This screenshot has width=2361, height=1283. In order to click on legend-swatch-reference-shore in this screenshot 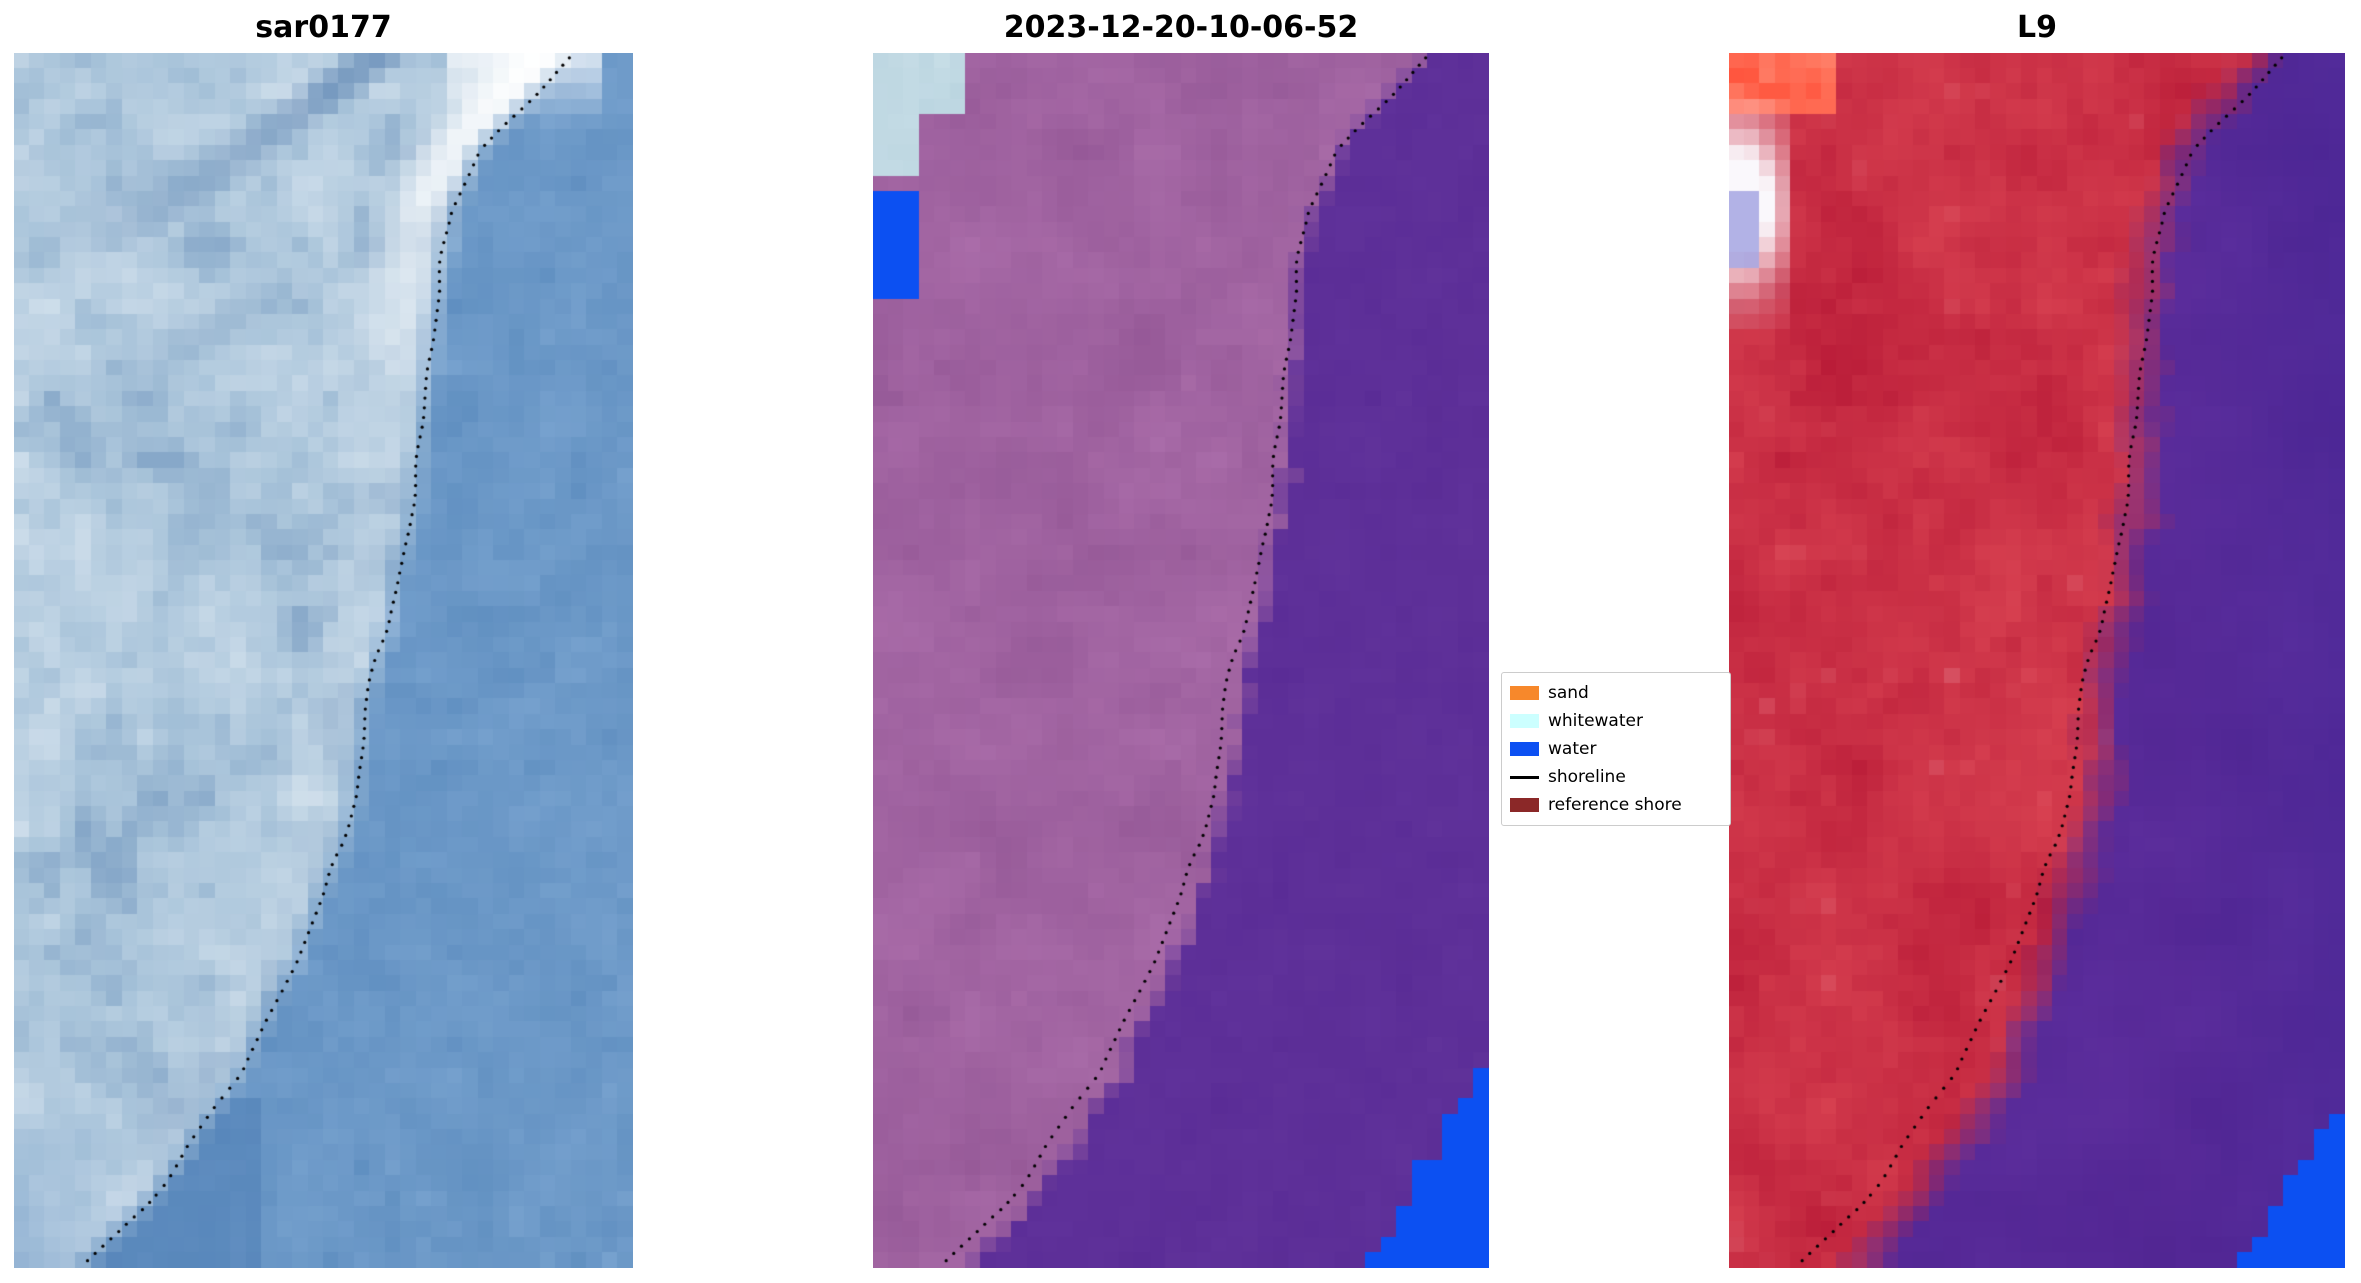, I will do `click(1524, 805)`.